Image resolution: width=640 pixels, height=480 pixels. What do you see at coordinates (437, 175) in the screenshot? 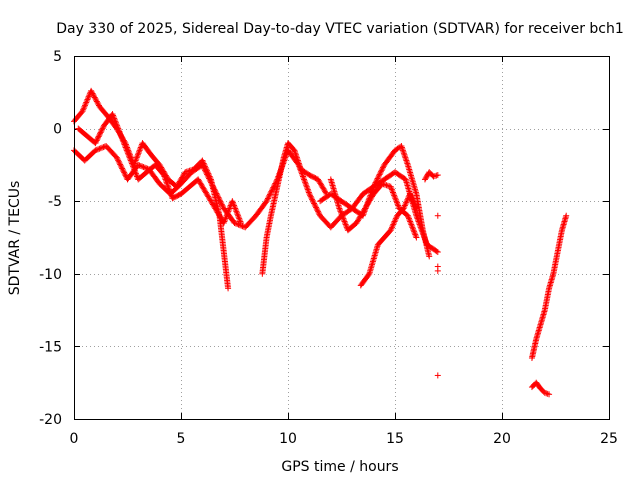
I see `data-point-track-h` at bounding box center [437, 175].